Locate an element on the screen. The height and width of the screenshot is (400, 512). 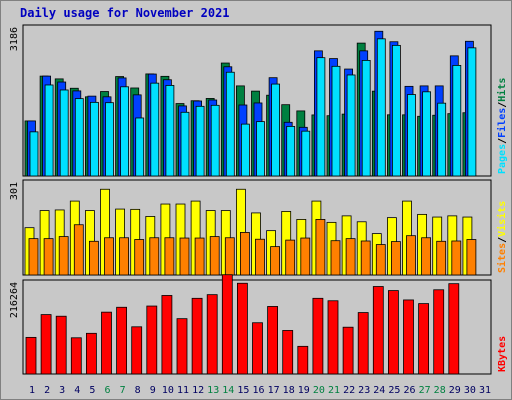
x-tick-label: 19 is located at coordinates (304, 390).